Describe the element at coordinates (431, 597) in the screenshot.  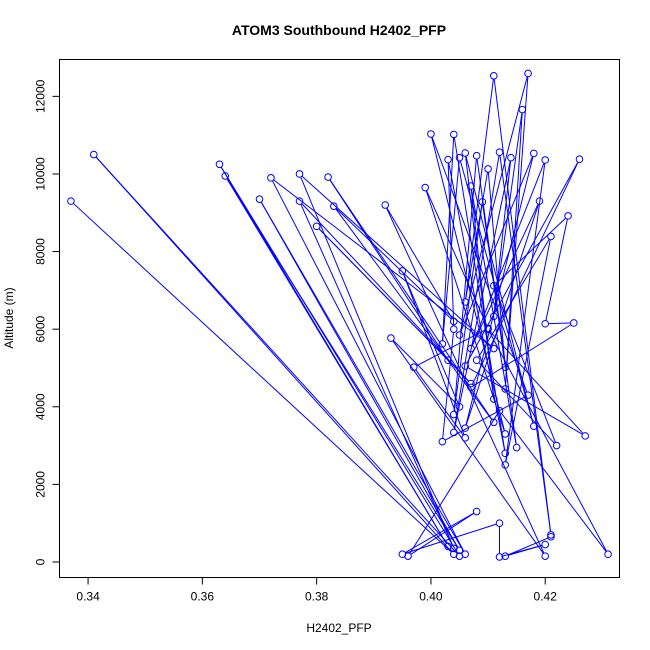
I see `x-tick-label: 0.40` at that location.